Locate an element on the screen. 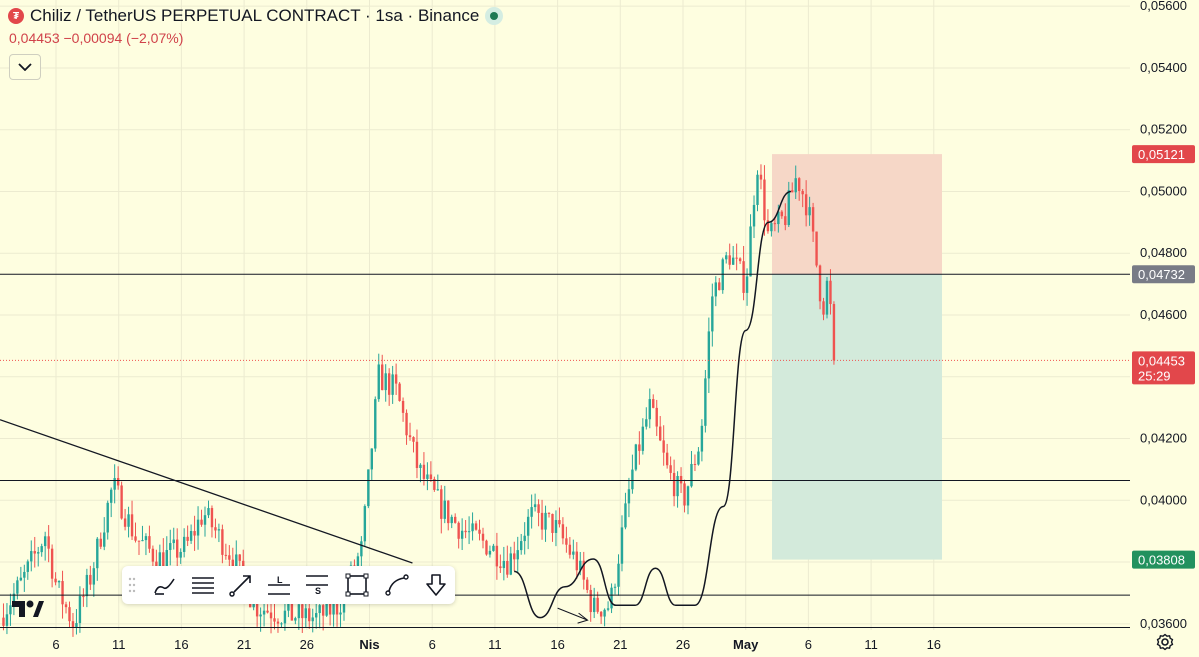 This screenshot has width=1199, height=657. brush-icon is located at coordinates (165, 585).